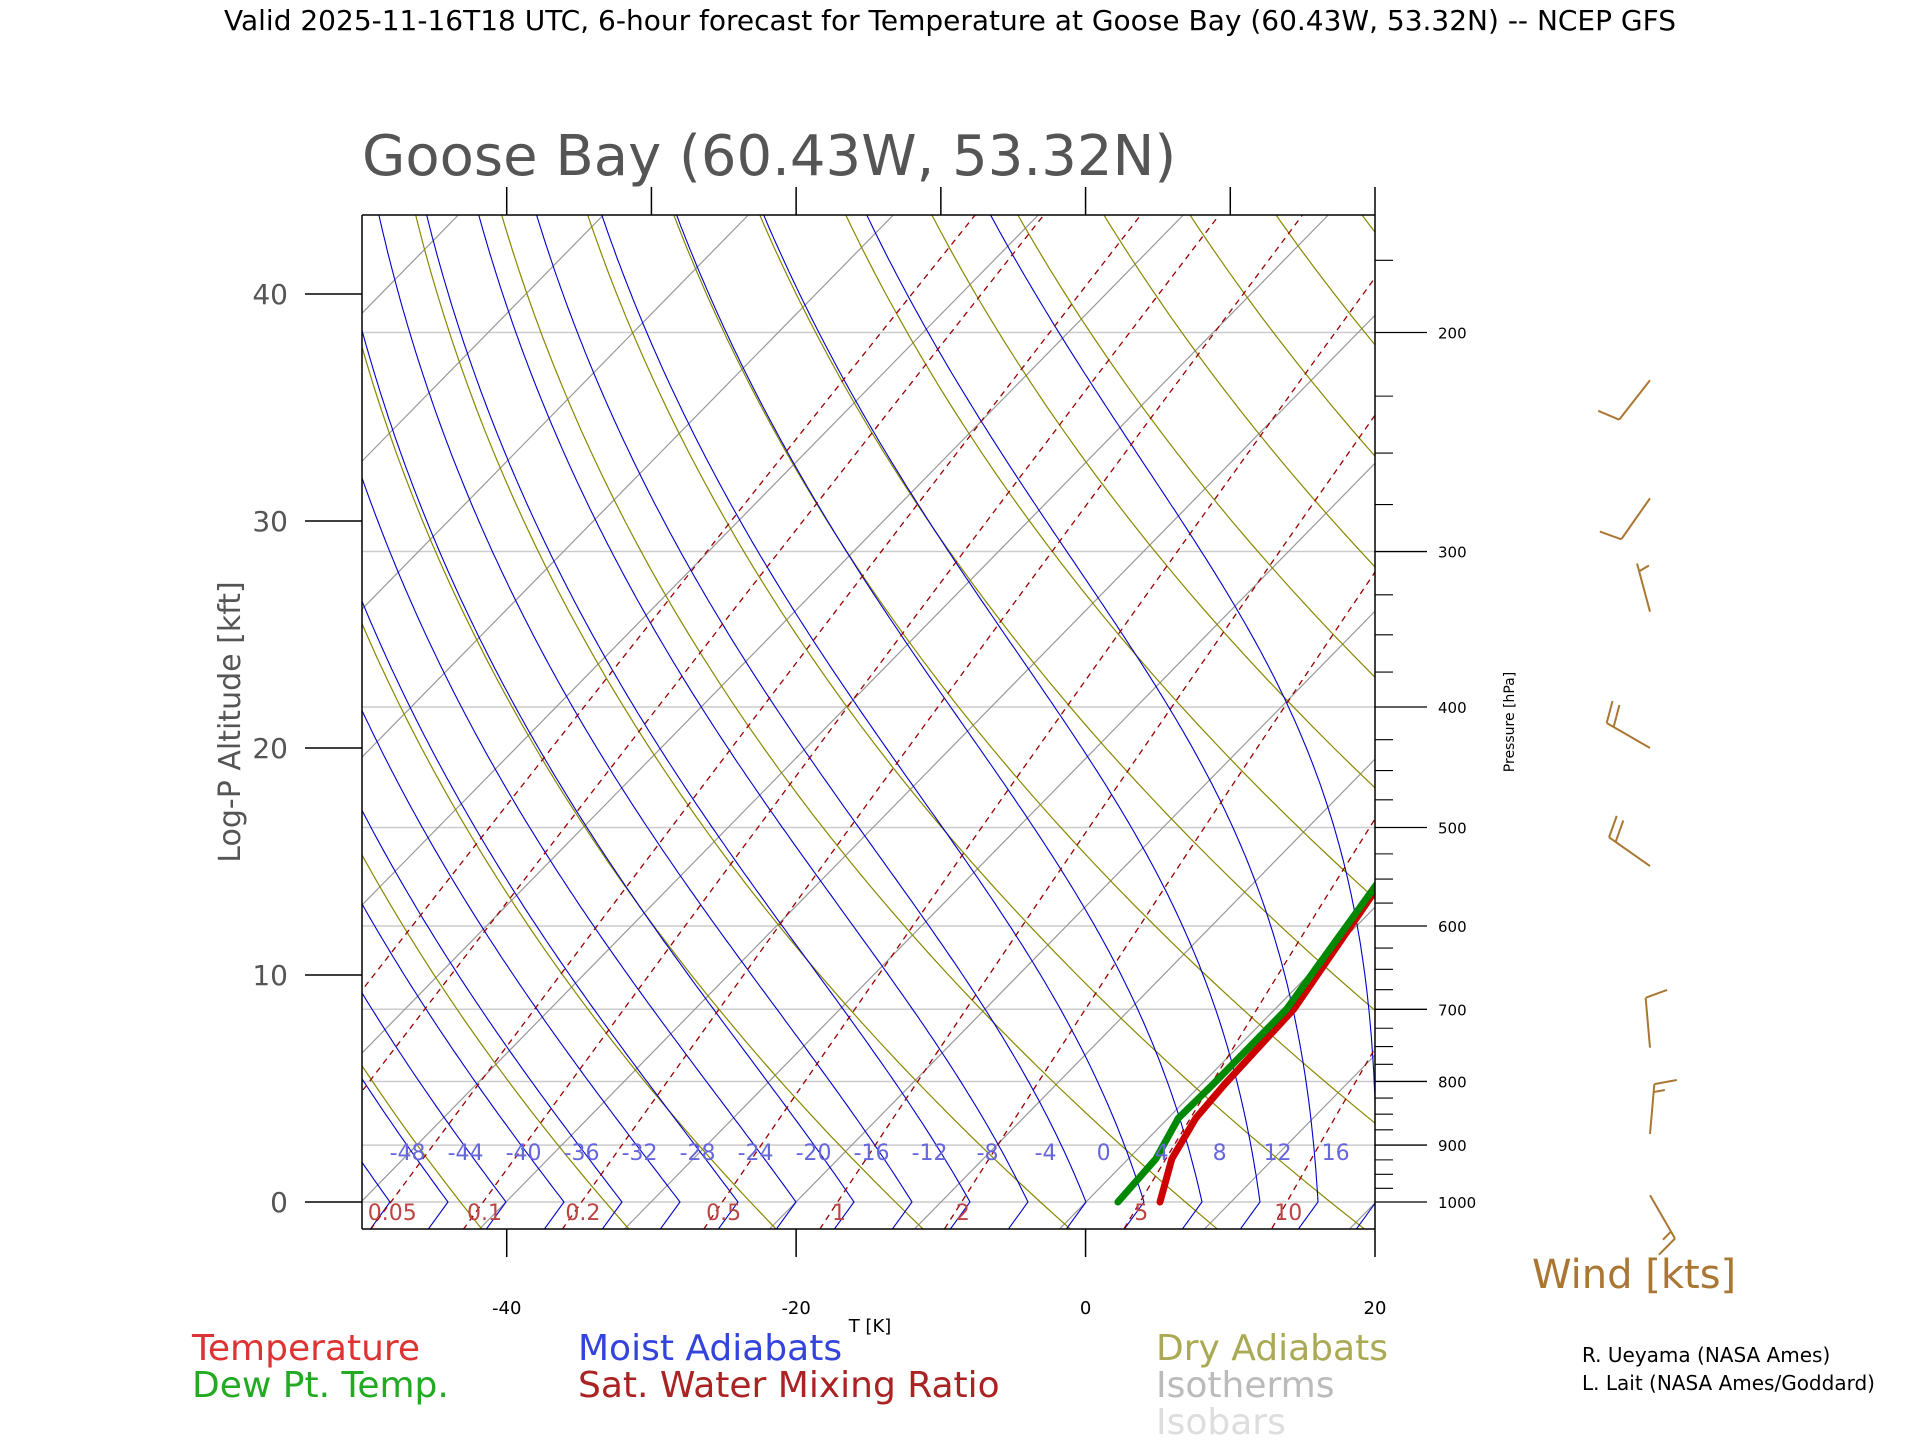 The width and height of the screenshot is (1920, 1440). What do you see at coordinates (582, 1153) in the screenshot?
I see `moist-adiabat-label: -36` at bounding box center [582, 1153].